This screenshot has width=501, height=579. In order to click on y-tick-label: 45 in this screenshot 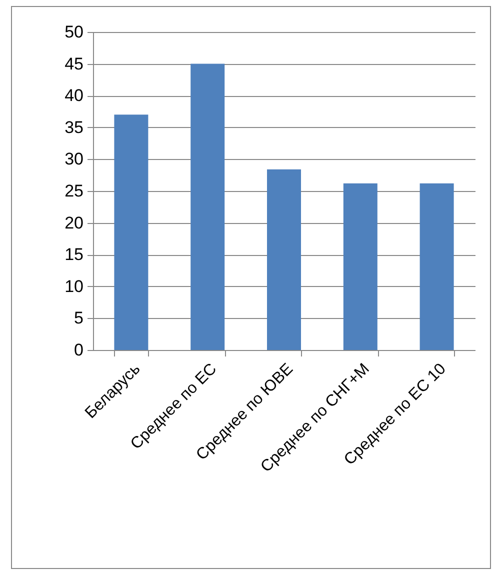, I will do `click(74, 64)`.